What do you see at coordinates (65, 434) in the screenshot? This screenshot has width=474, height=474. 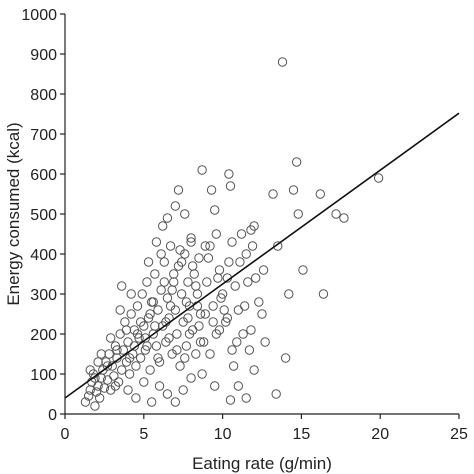 I see `x-tick-label: 0` at bounding box center [65, 434].